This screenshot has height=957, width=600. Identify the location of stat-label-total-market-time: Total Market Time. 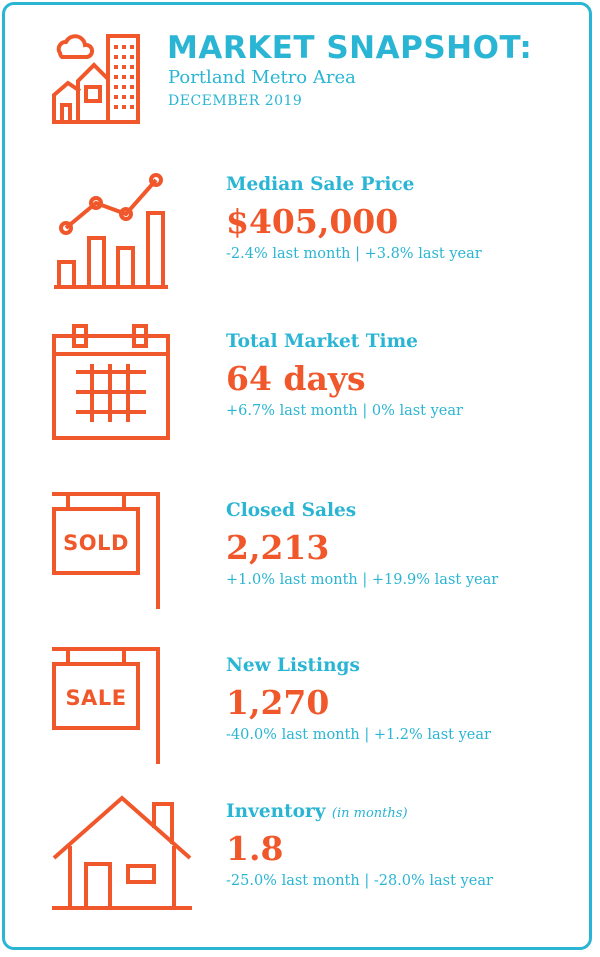
(322, 341).